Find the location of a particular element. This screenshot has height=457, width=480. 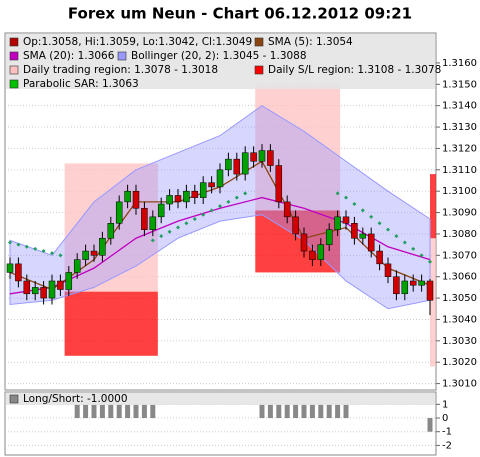

y-tick-label: 1.3020 is located at coordinates (459, 362).